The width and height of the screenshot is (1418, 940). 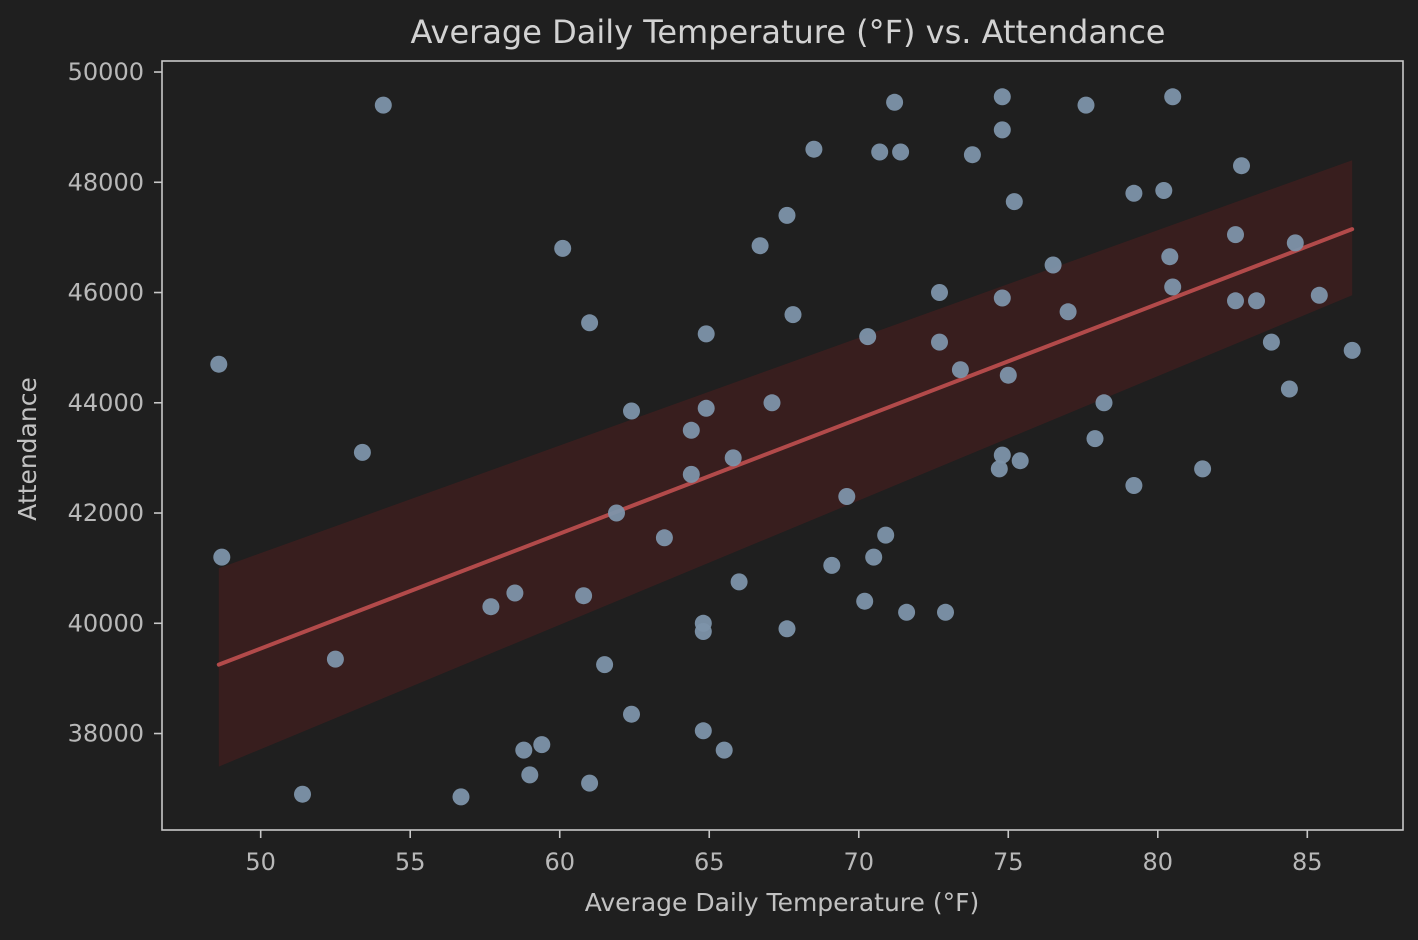 What do you see at coordinates (1307, 862) in the screenshot?
I see `x-tick-label-85: 85` at bounding box center [1307, 862].